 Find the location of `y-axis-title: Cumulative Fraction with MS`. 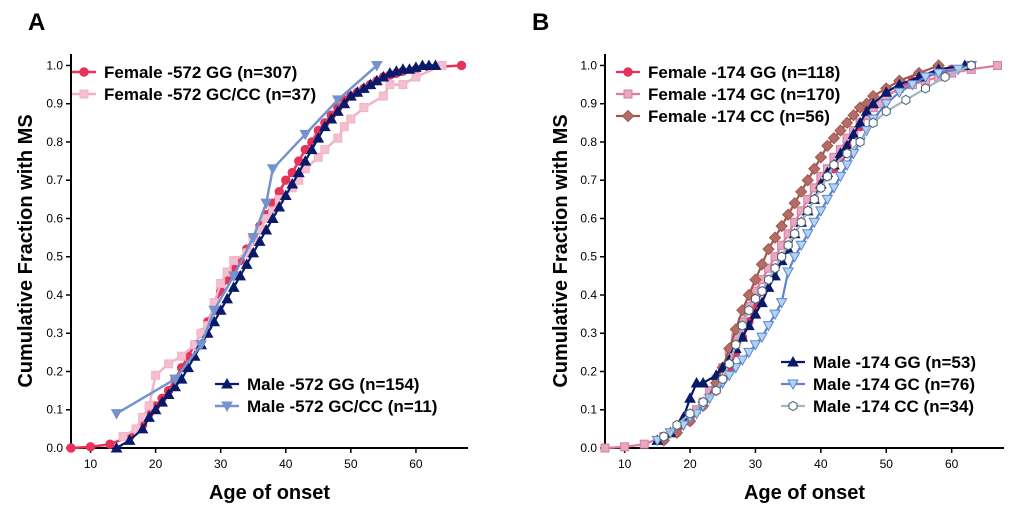

y-axis-title: Cumulative Fraction with MS is located at coordinates (561, 250).